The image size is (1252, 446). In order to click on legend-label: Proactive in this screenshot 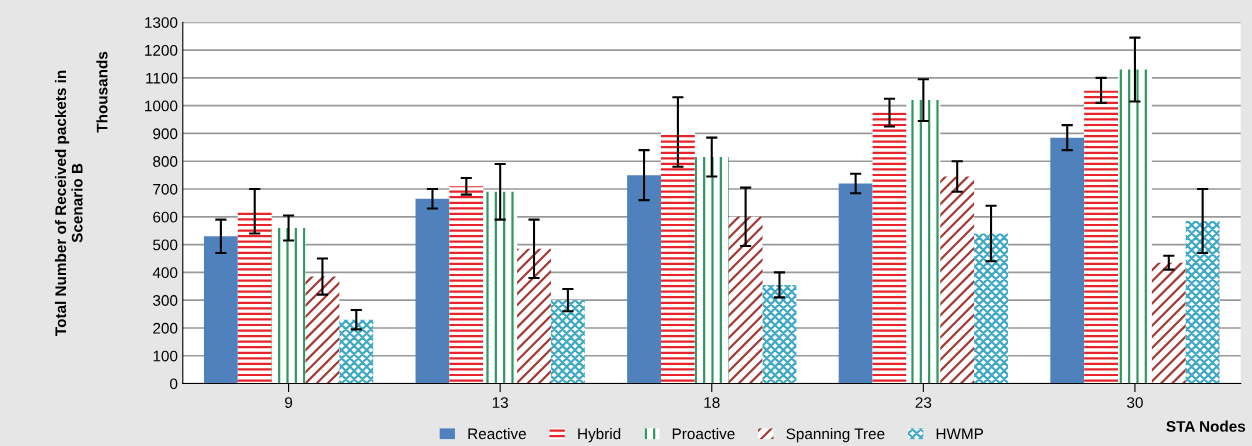, I will do `click(703, 434)`.